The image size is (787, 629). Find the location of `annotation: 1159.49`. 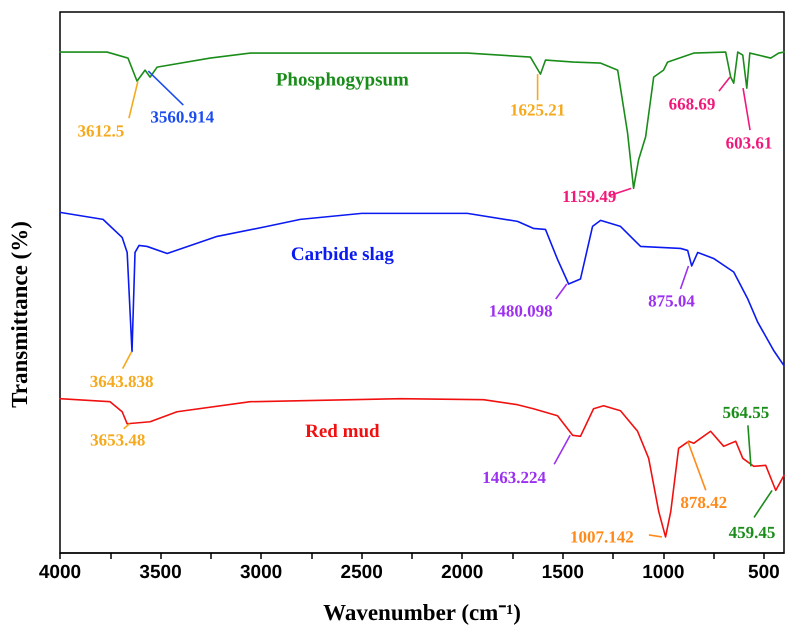

annotation: 1159.49 is located at coordinates (589, 196).